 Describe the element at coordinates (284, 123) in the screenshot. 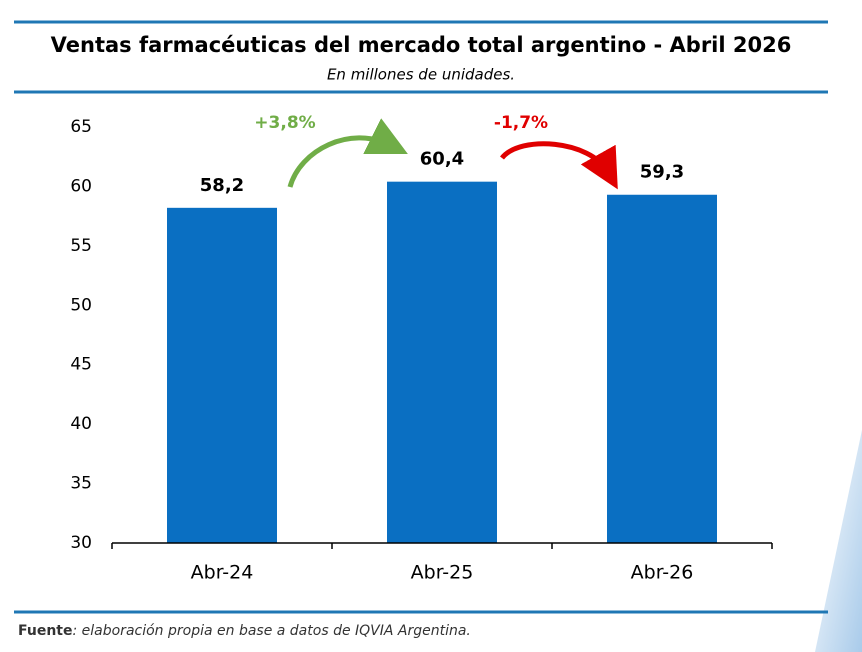

I see `change-annotation: +3,8%` at that location.